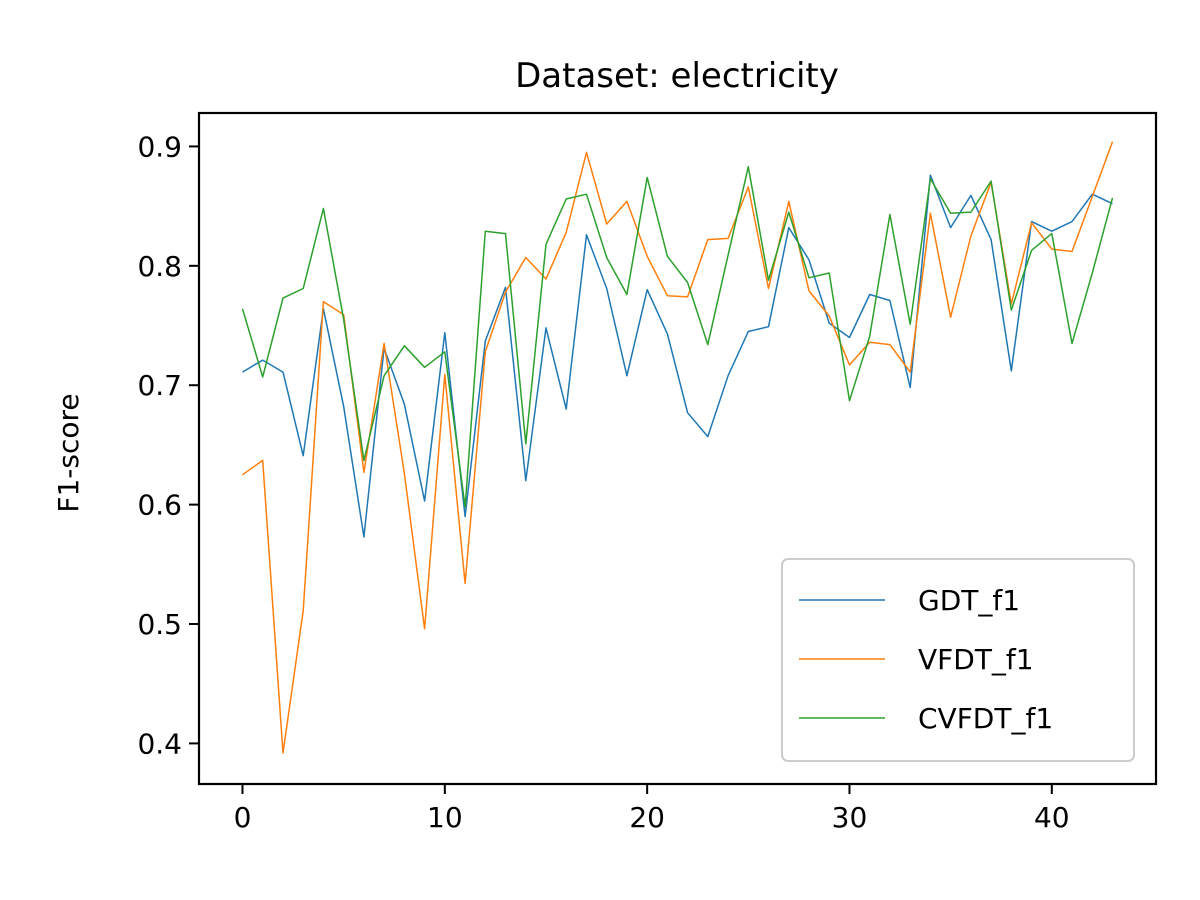 The height and width of the screenshot is (900, 1200). What do you see at coordinates (976, 659) in the screenshot?
I see `legend-label: VFDT_f1` at bounding box center [976, 659].